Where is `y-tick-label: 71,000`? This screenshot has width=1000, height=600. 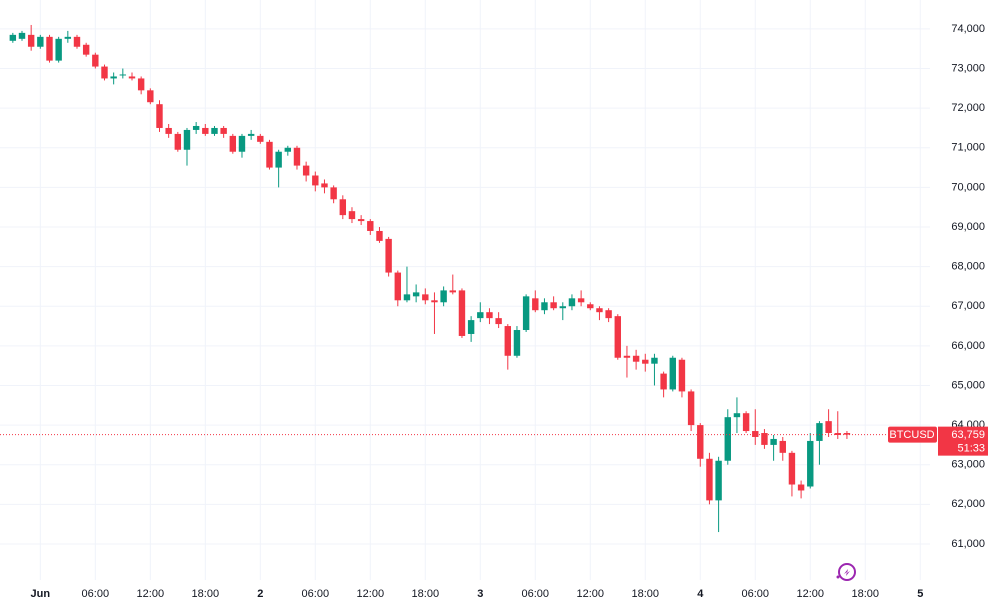 y-tick-label: 71,000 is located at coordinates (968, 148).